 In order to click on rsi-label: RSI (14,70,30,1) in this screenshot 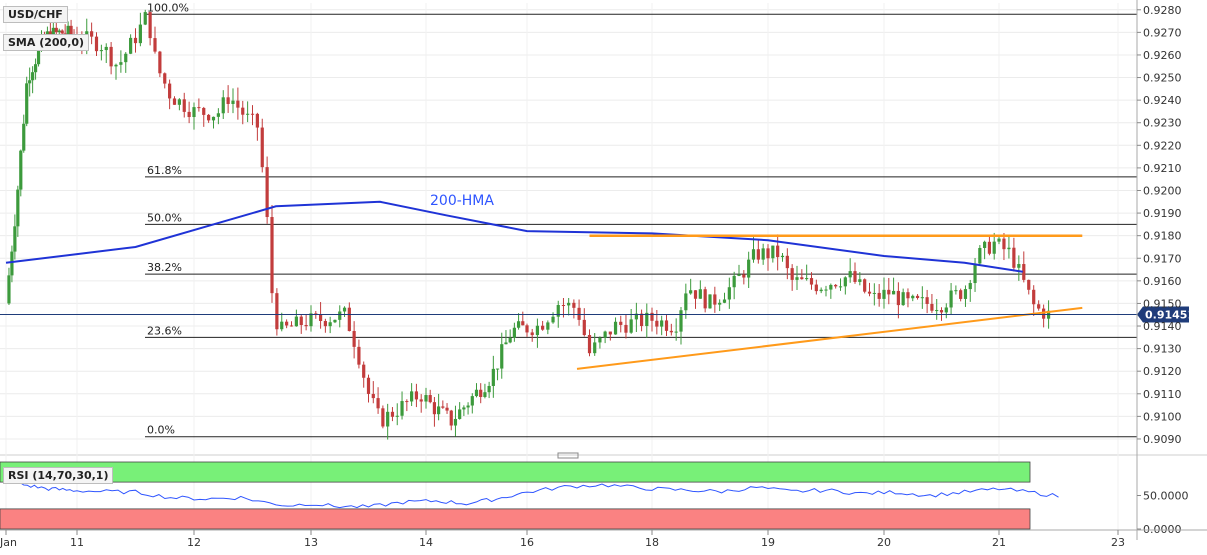, I will do `click(58, 475)`.